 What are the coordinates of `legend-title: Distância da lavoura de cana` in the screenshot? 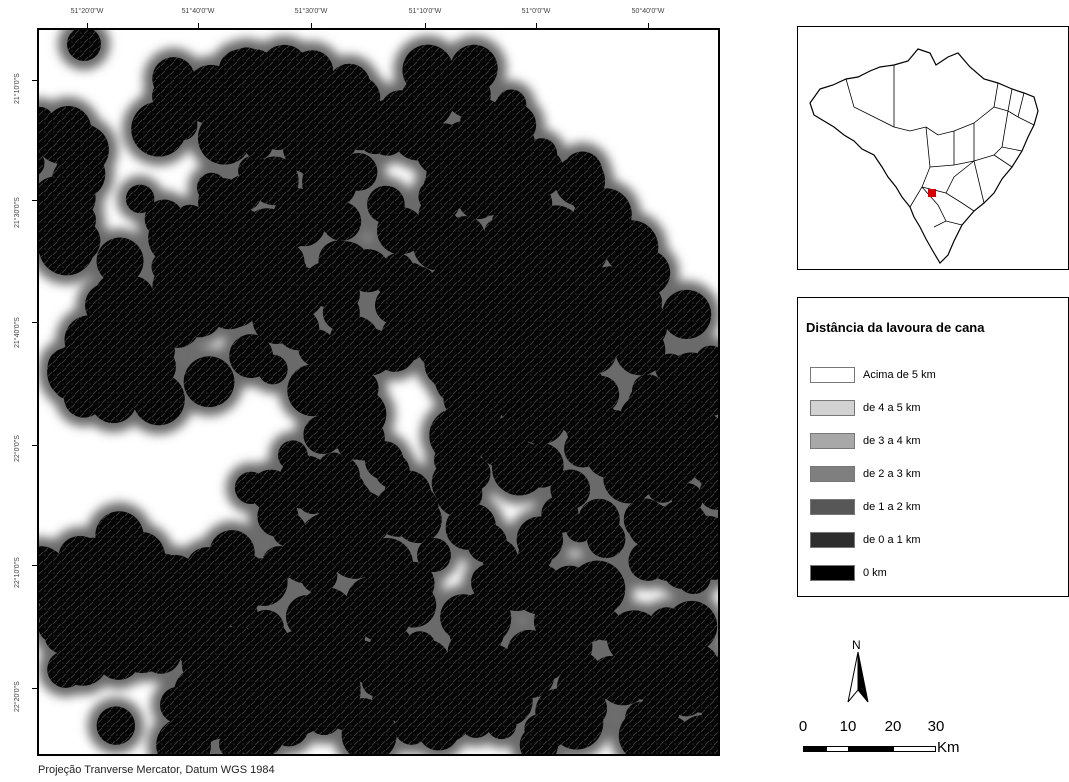 It's located at (895, 327).